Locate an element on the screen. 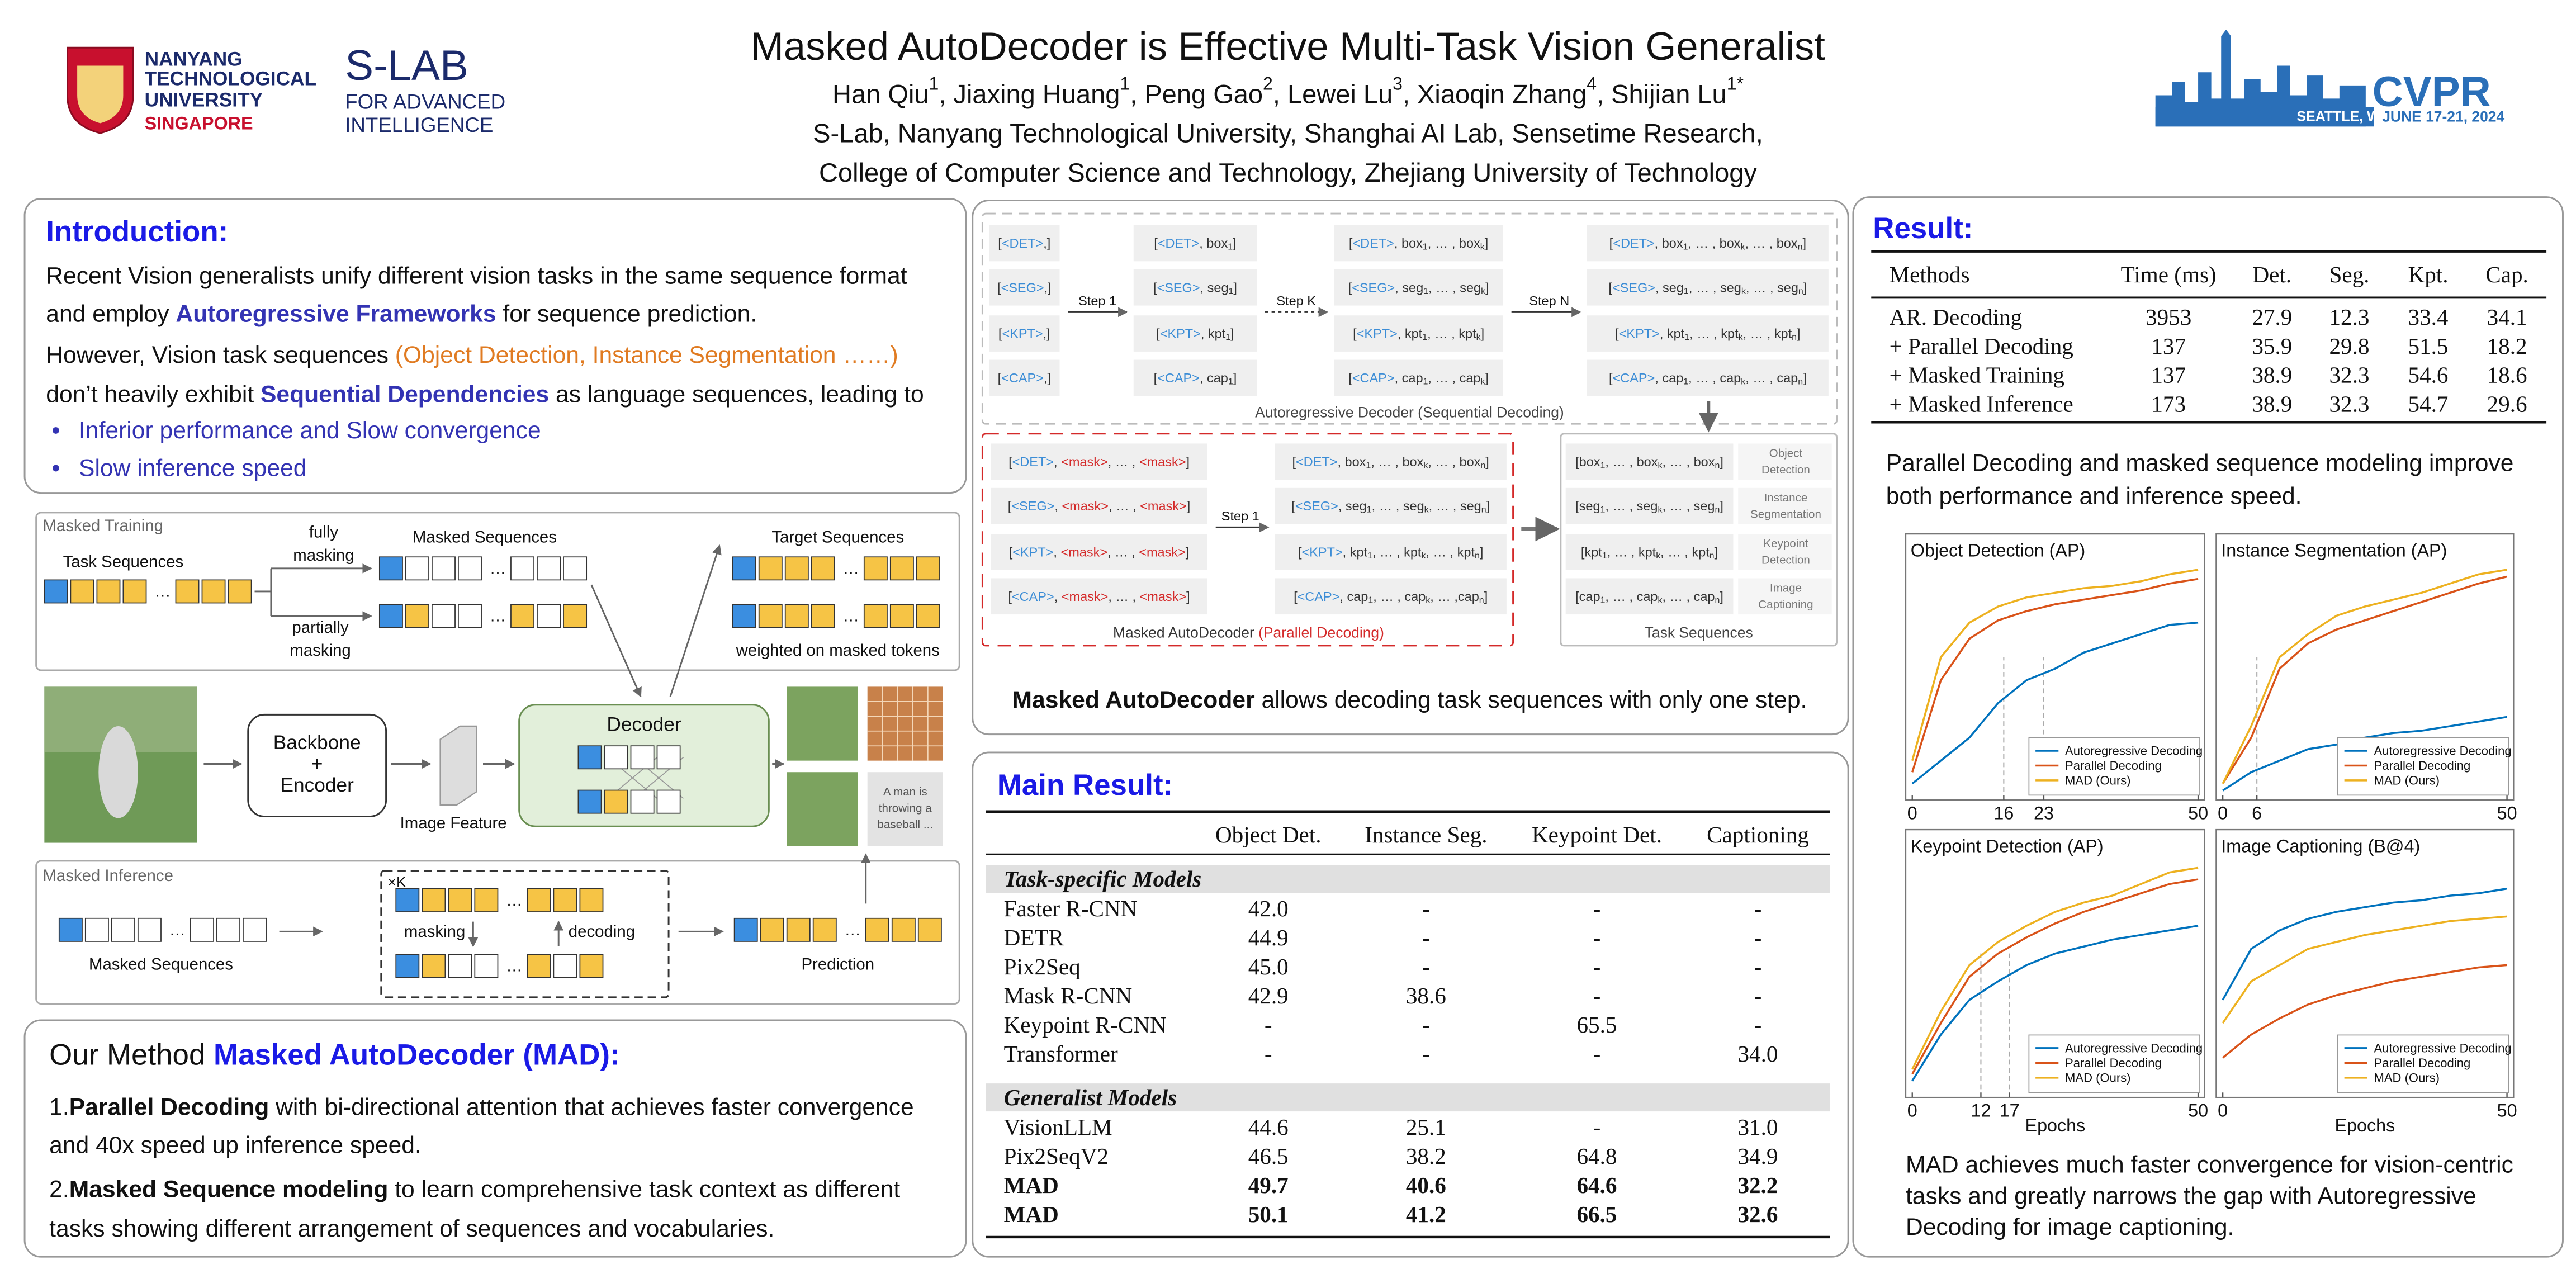  token-sequence: [<DET>,] is located at coordinates (1024, 243).